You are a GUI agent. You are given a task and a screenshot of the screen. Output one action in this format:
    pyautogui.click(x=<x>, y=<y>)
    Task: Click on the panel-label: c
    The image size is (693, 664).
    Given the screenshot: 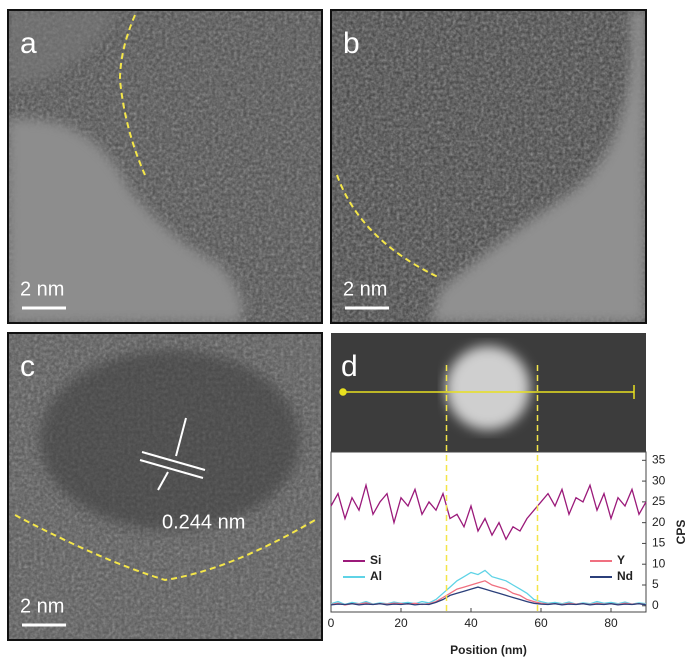 What is the action you would take?
    pyautogui.click(x=27, y=366)
    